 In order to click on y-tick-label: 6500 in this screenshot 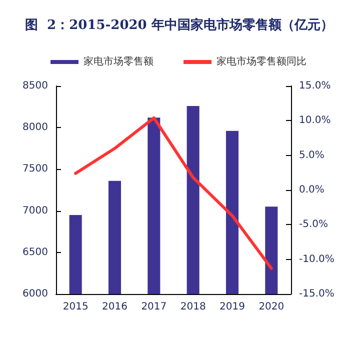, I will do `click(35, 252)`.